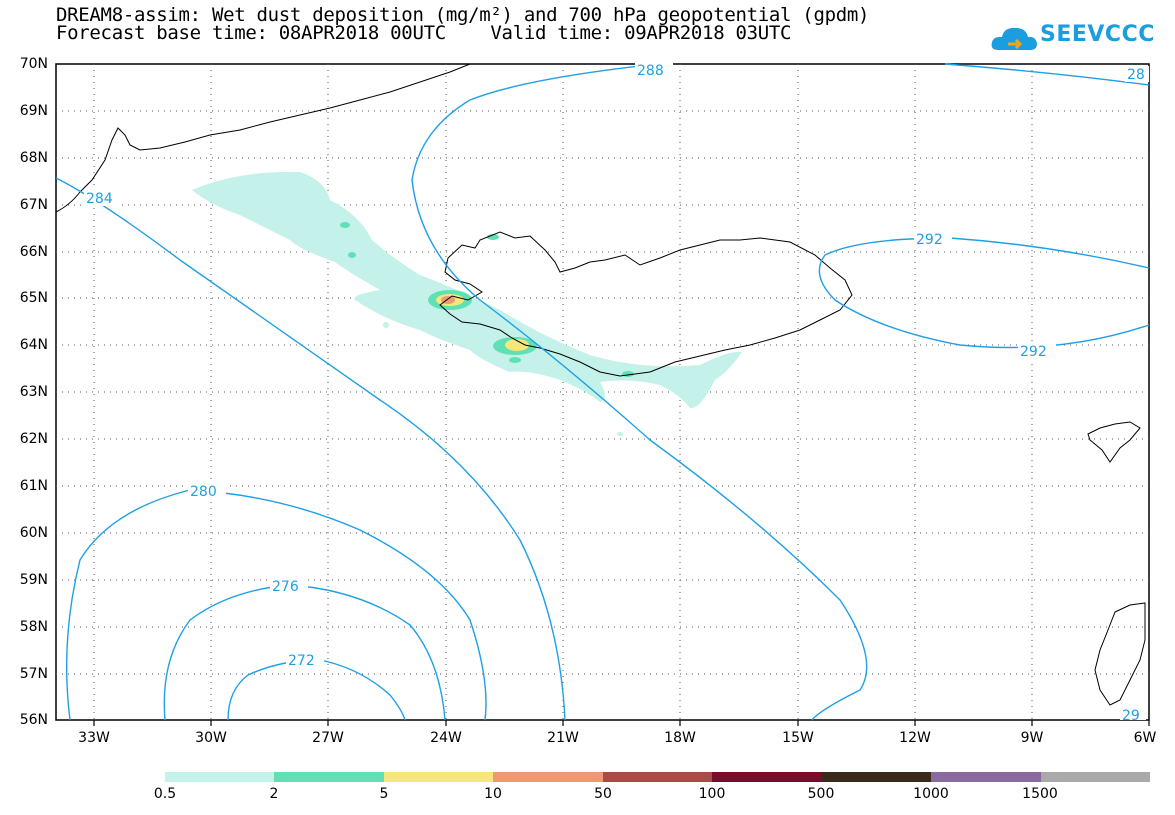 Image resolution: width=1175 pixels, height=815 pixels. Describe the element at coordinates (33, 486) in the screenshot. I see `lat-label: 61N` at that location.